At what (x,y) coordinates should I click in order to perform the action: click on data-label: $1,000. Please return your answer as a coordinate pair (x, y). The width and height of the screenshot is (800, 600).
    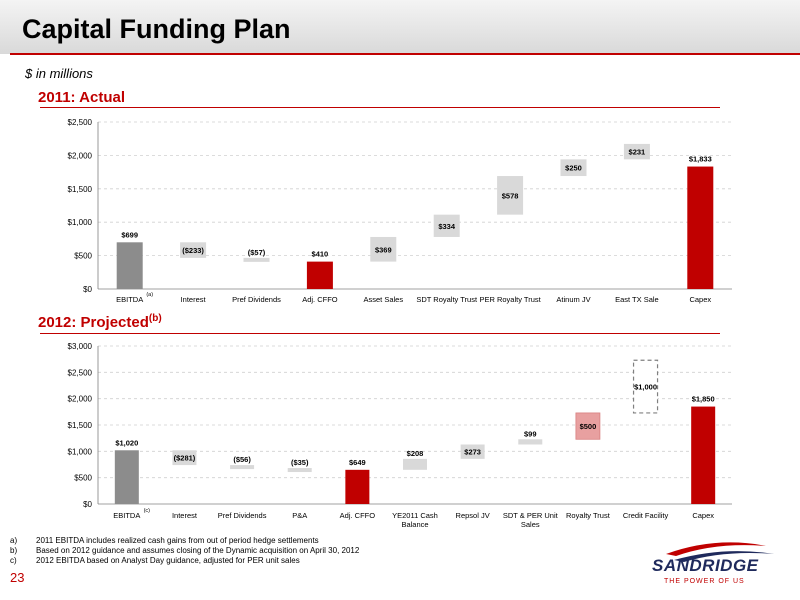
    Looking at the image, I should click on (645, 387).